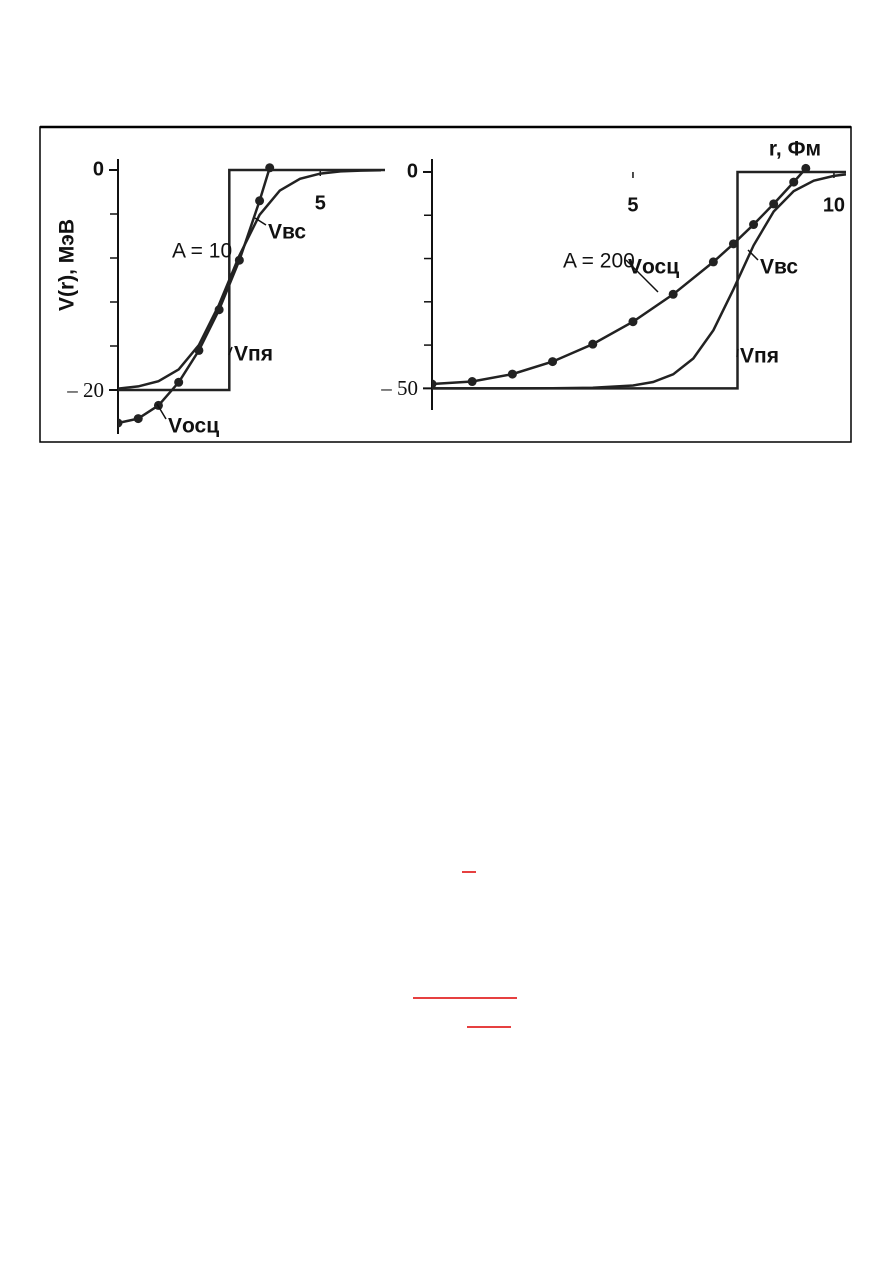  I want to click on x-axis-label: r, Фм, so click(795, 149).